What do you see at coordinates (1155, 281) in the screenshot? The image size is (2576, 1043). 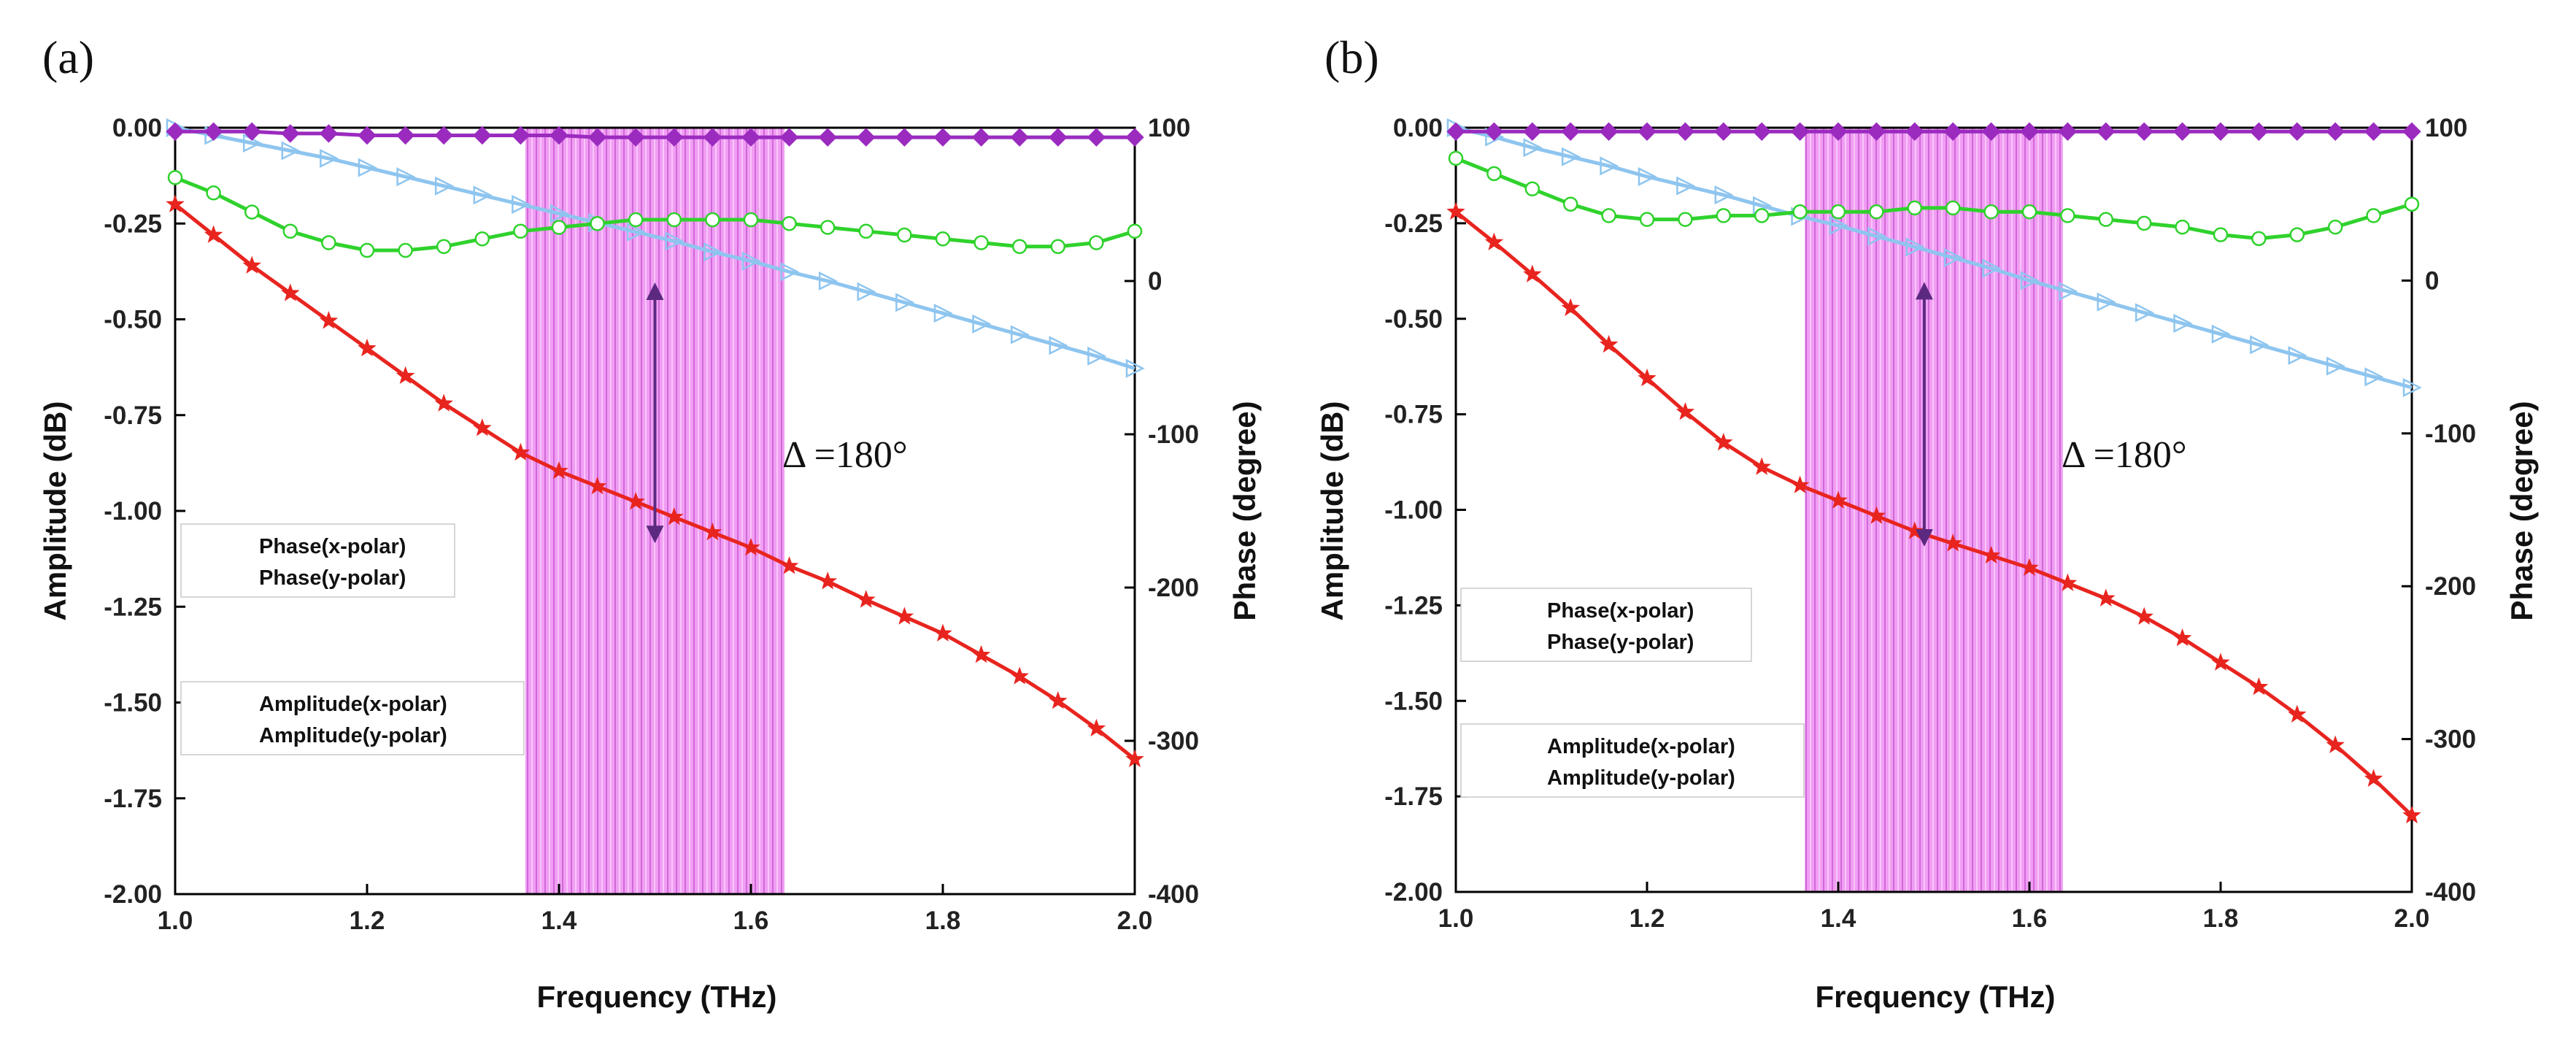 I see `y-tick-label-right: 0` at bounding box center [1155, 281].